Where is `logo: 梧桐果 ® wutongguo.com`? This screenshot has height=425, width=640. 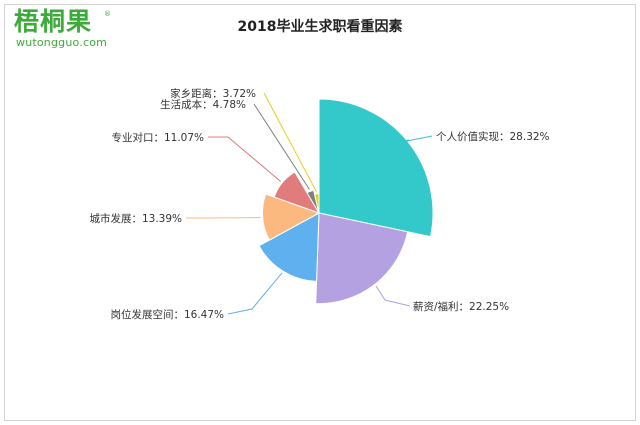
logo: 梧桐果 ® wutongguo.com is located at coordinates (62, 28).